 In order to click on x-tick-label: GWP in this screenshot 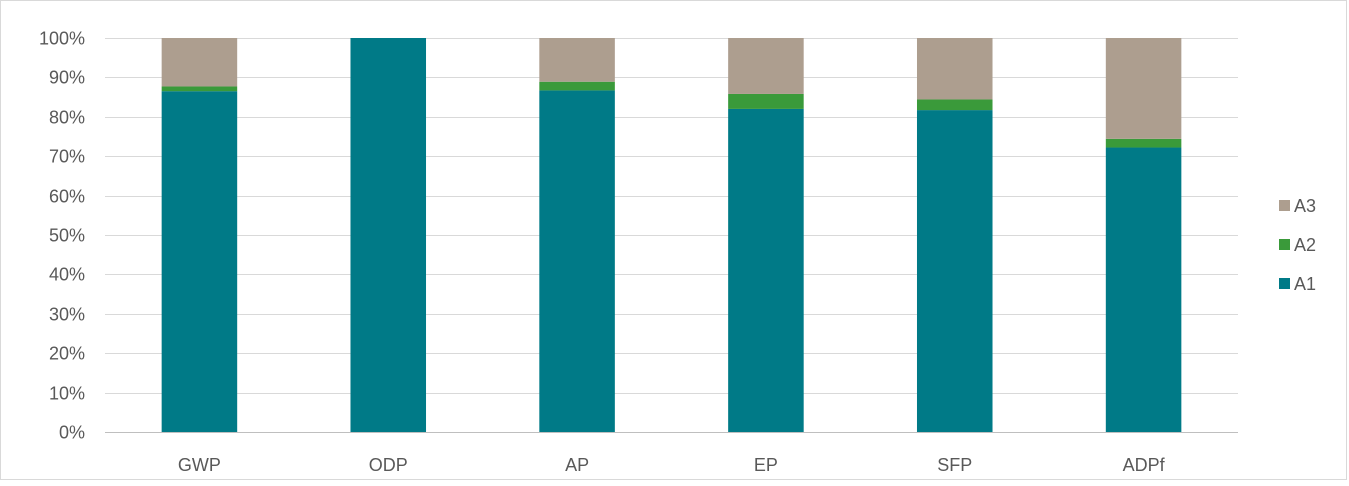, I will do `click(199, 465)`.